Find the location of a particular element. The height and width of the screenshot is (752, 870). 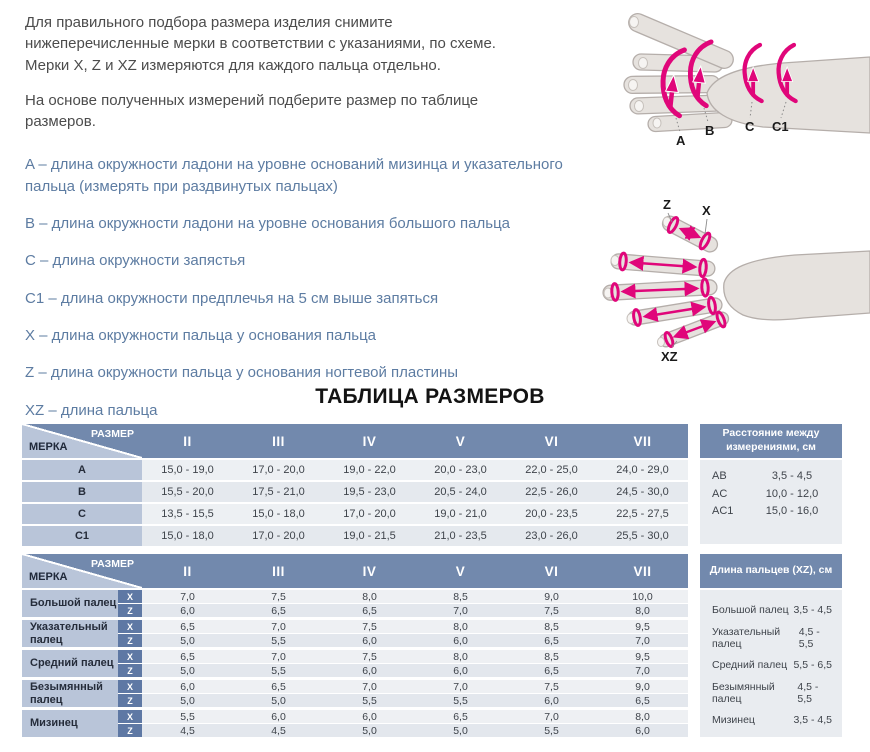

value-cell: 15,5 - 20,0 is located at coordinates (187, 492).